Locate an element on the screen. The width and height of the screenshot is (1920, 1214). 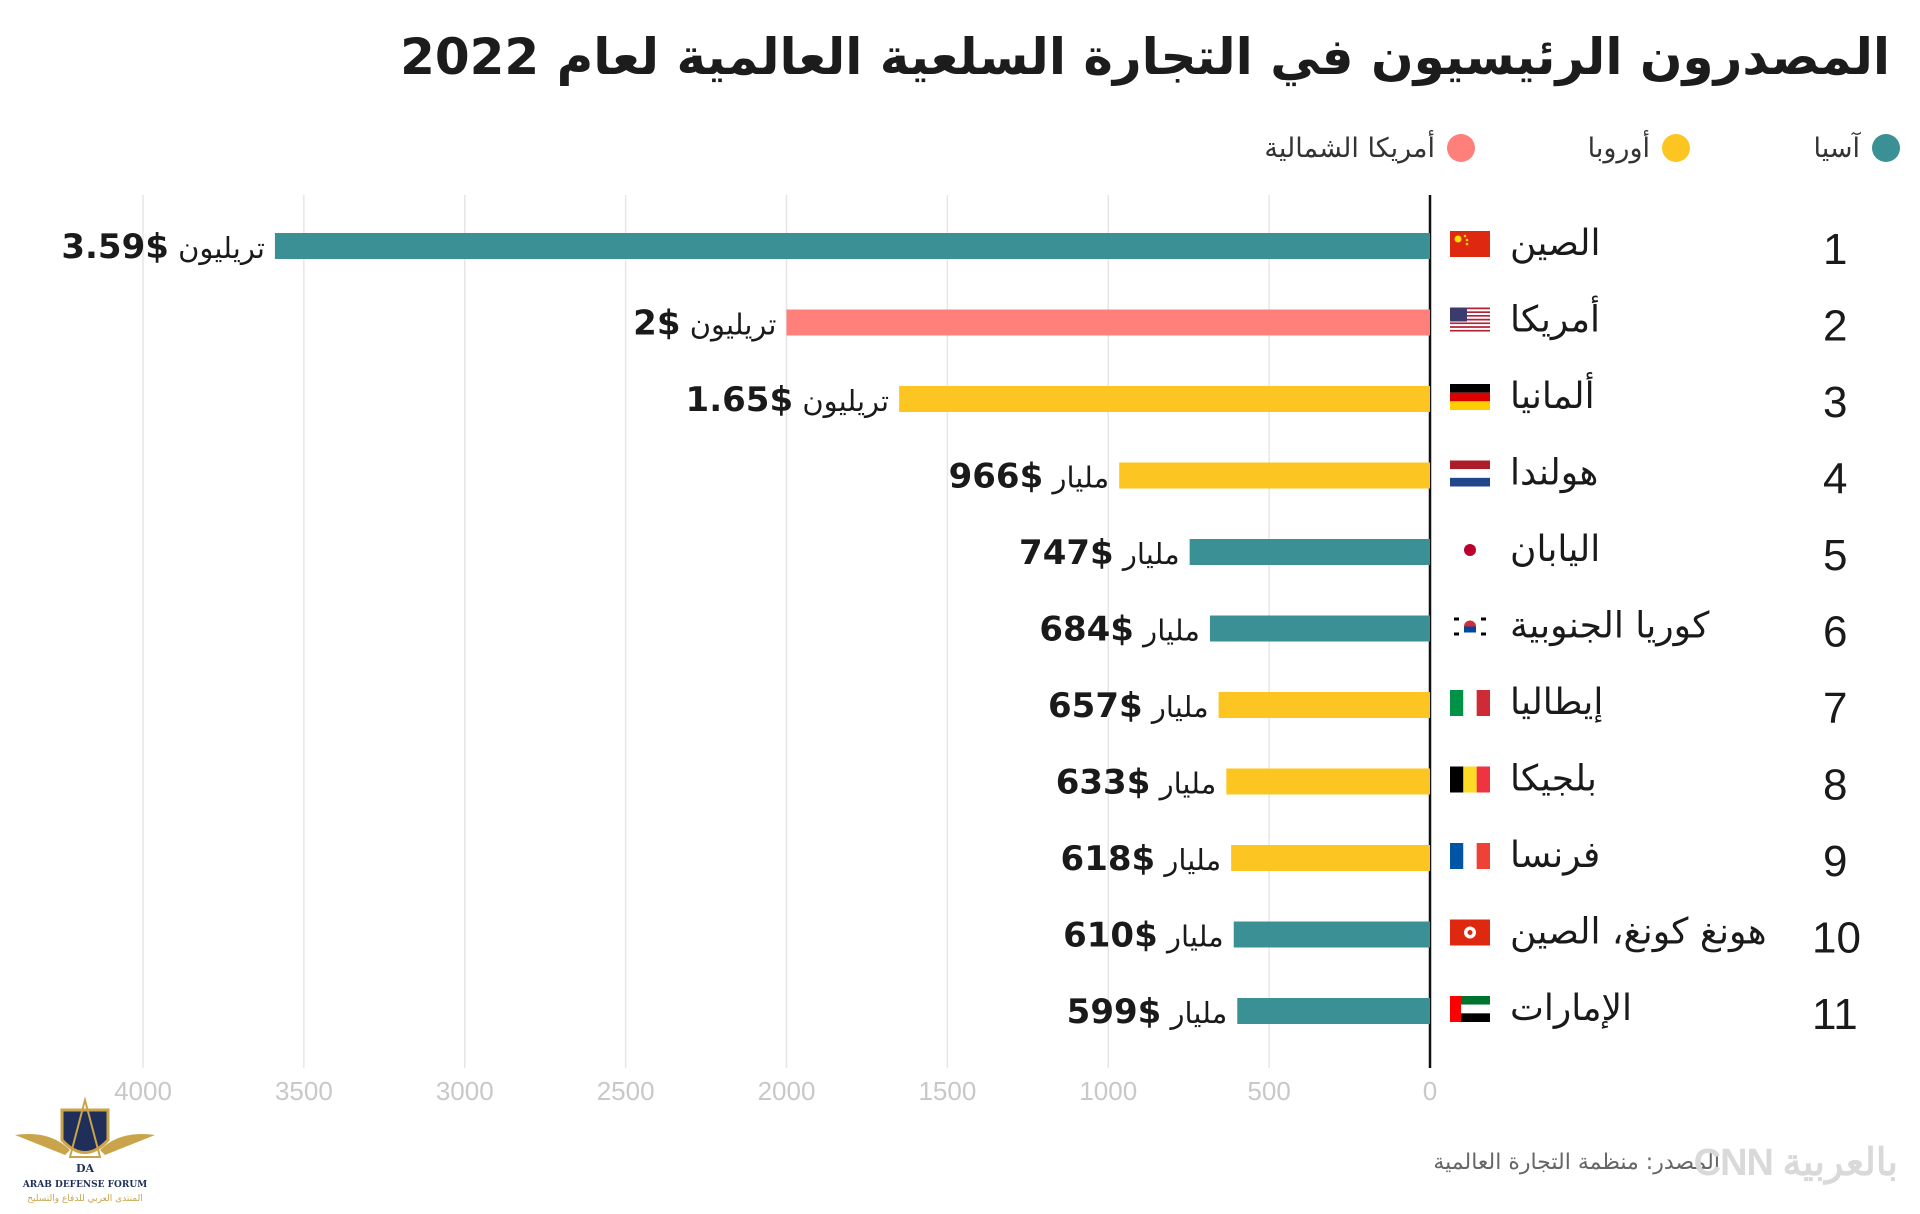
rank-label: 8 is located at coordinates (1835, 785).